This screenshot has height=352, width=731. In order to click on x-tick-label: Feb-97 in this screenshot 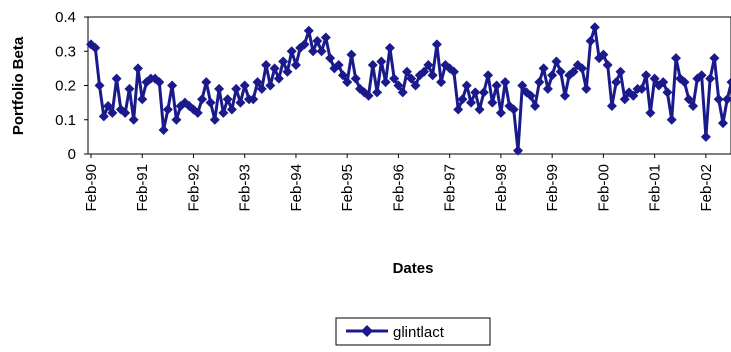, I will do `click(450, 188)`.